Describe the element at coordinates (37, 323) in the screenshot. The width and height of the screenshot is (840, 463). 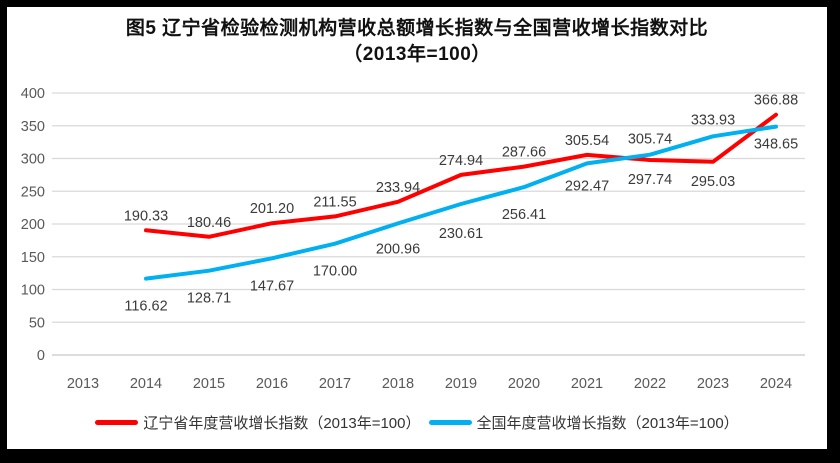
I see `y-axis-tick-label: 50` at that location.